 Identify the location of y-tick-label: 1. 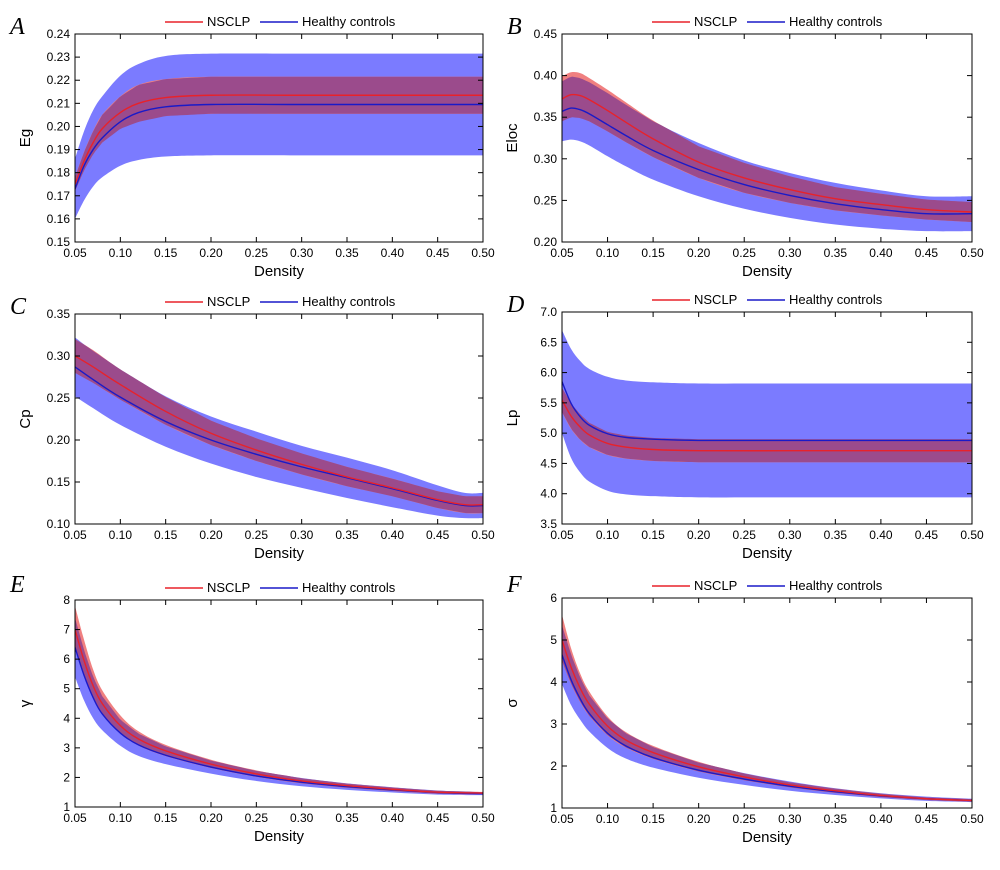
(553, 808).